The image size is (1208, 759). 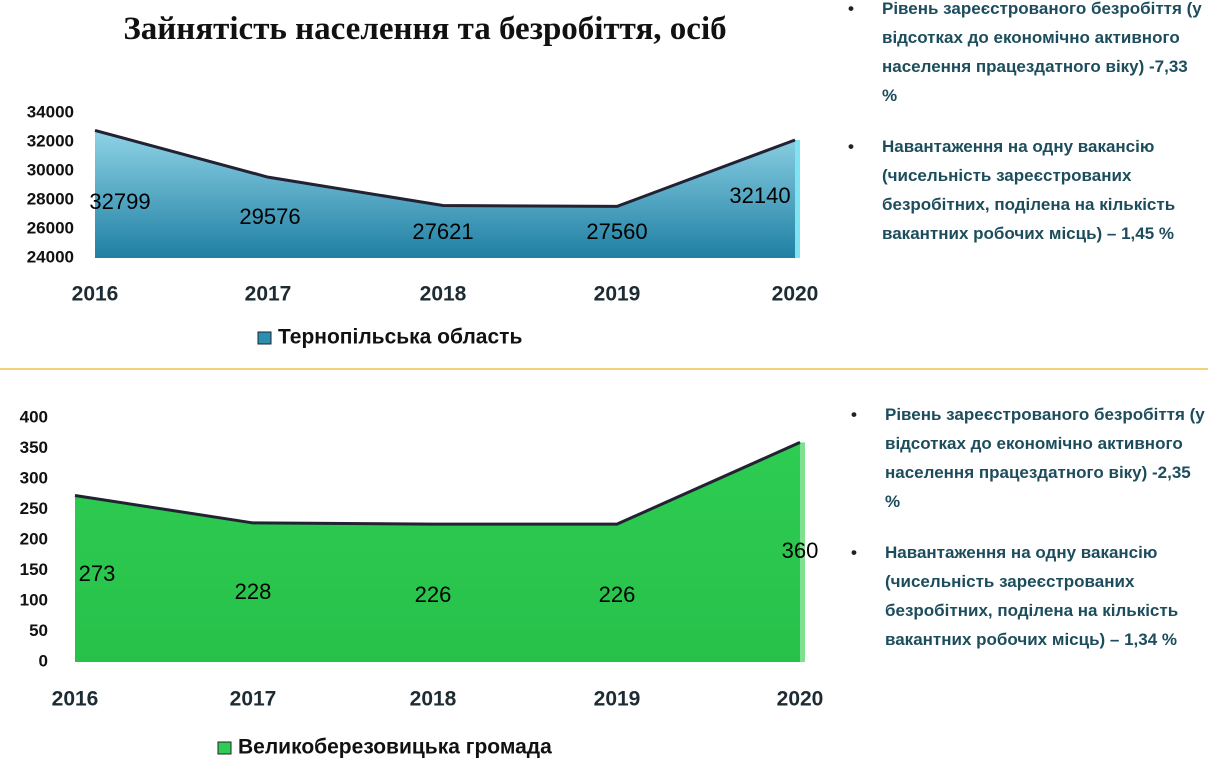 What do you see at coordinates (34, 508) in the screenshot?
I see `y-tick-label: 250` at bounding box center [34, 508].